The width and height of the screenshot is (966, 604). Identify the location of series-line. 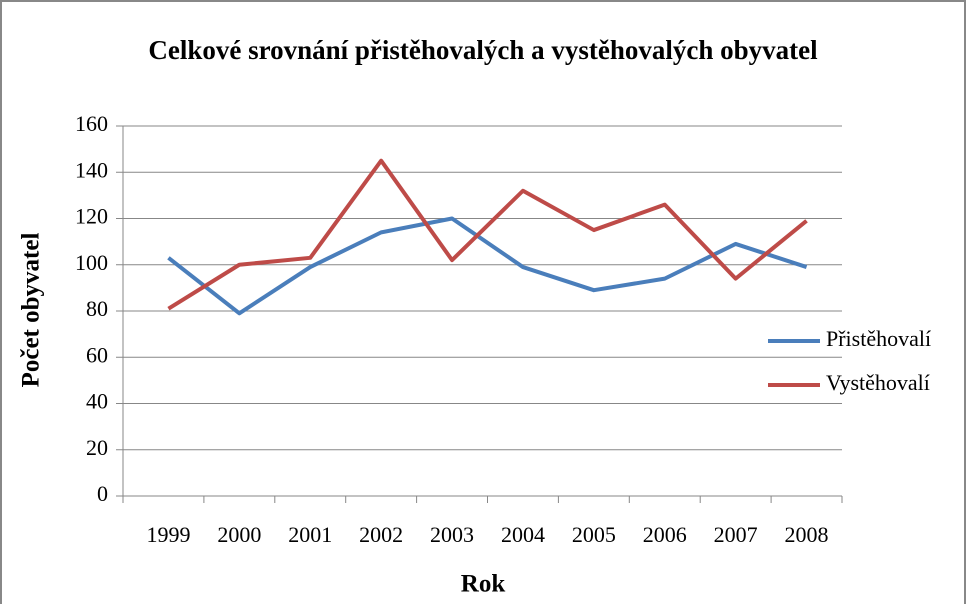
(487, 266).